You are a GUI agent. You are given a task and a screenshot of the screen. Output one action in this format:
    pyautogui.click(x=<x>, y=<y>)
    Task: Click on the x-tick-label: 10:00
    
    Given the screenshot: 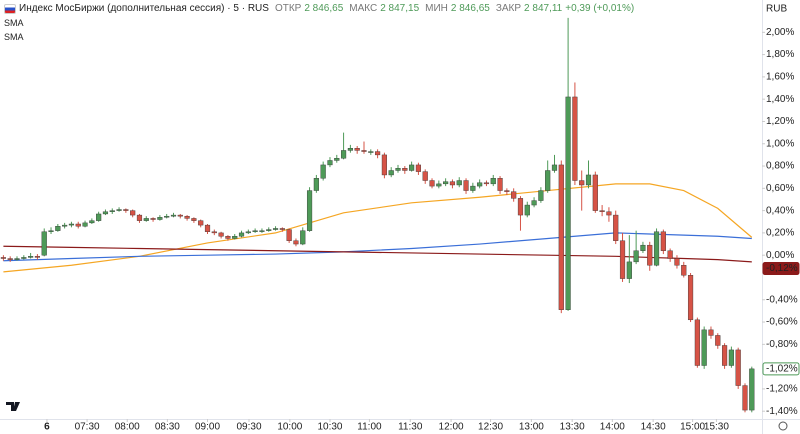 What is the action you would take?
    pyautogui.click(x=289, y=427)
    